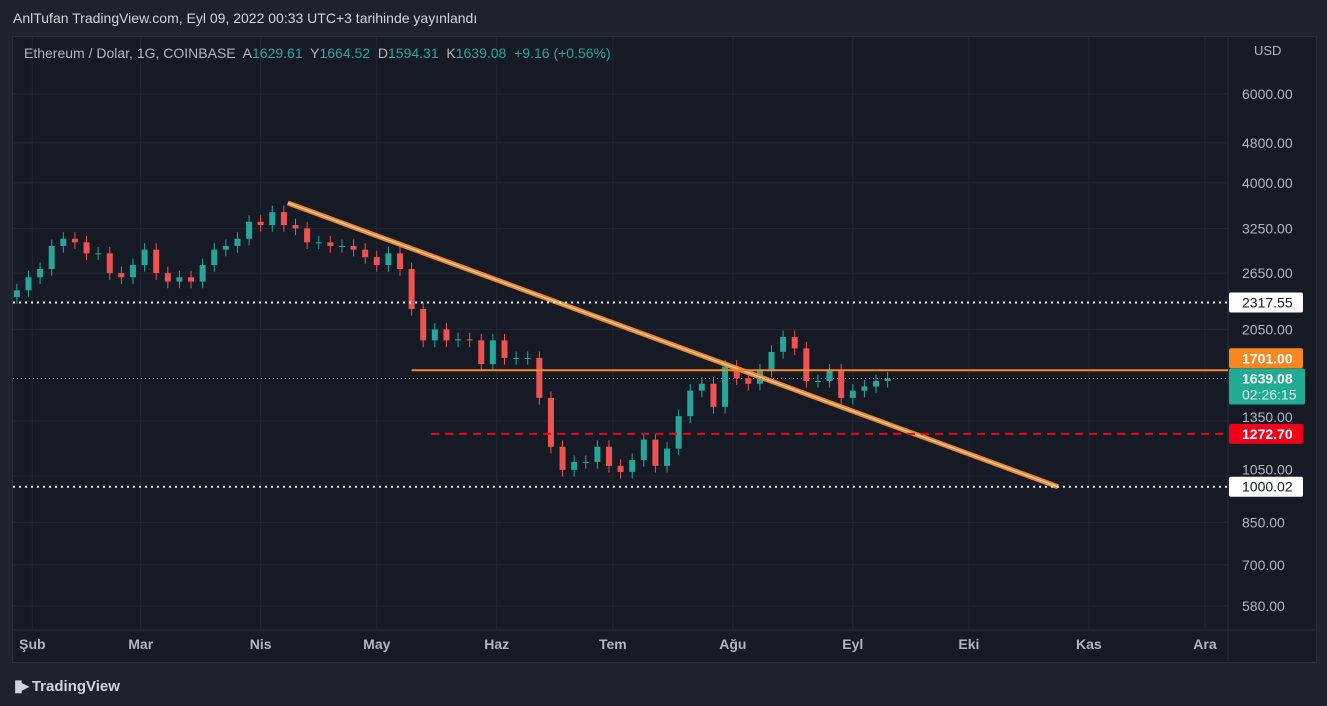  What do you see at coordinates (277, 53) in the screenshot?
I see `open-value: 1629.61` at bounding box center [277, 53].